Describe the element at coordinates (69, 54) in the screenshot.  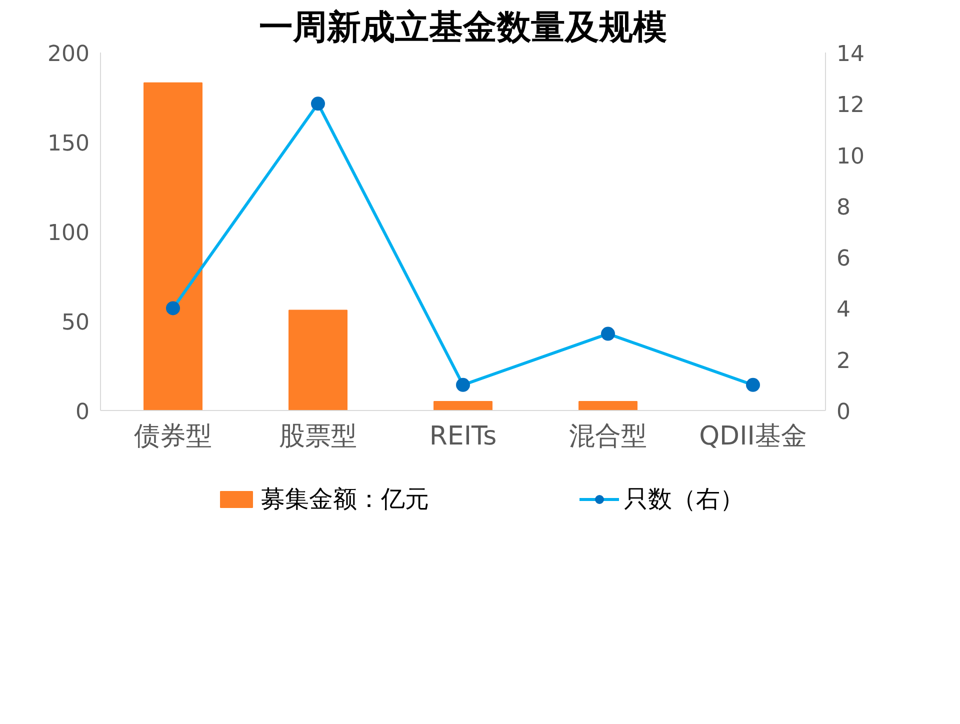
I see `y-tick-label: 200` at that location.